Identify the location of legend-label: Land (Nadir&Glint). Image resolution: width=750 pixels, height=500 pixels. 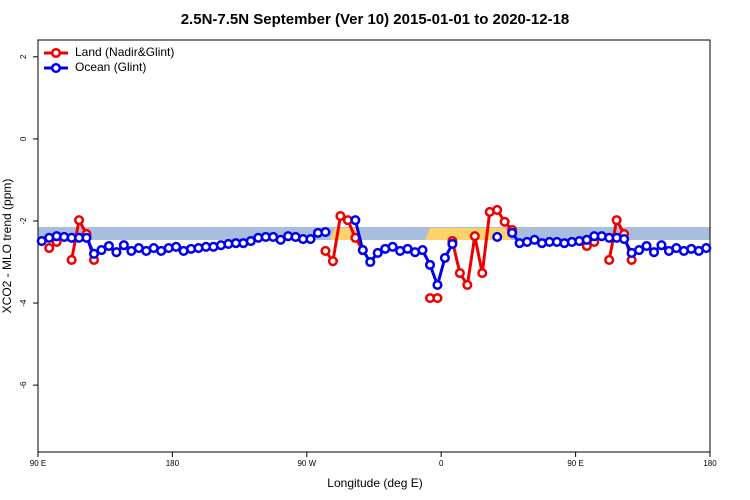
(124, 52).